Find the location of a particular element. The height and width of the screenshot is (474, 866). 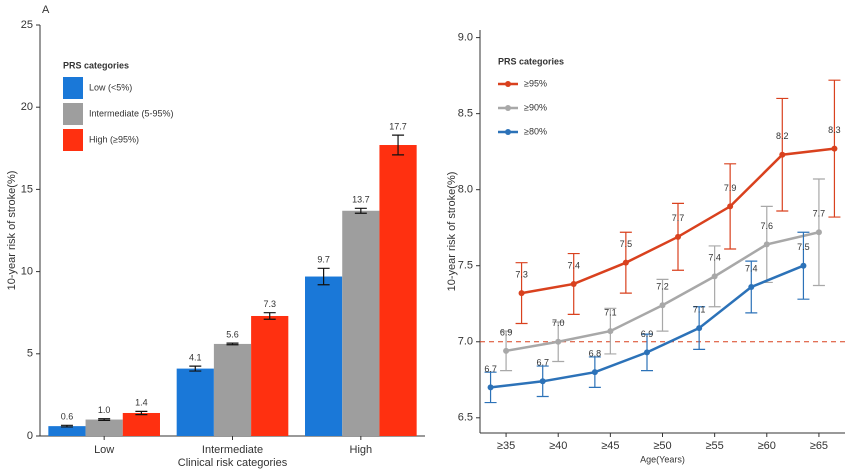

data-label: 1.4 is located at coordinates (141, 403).